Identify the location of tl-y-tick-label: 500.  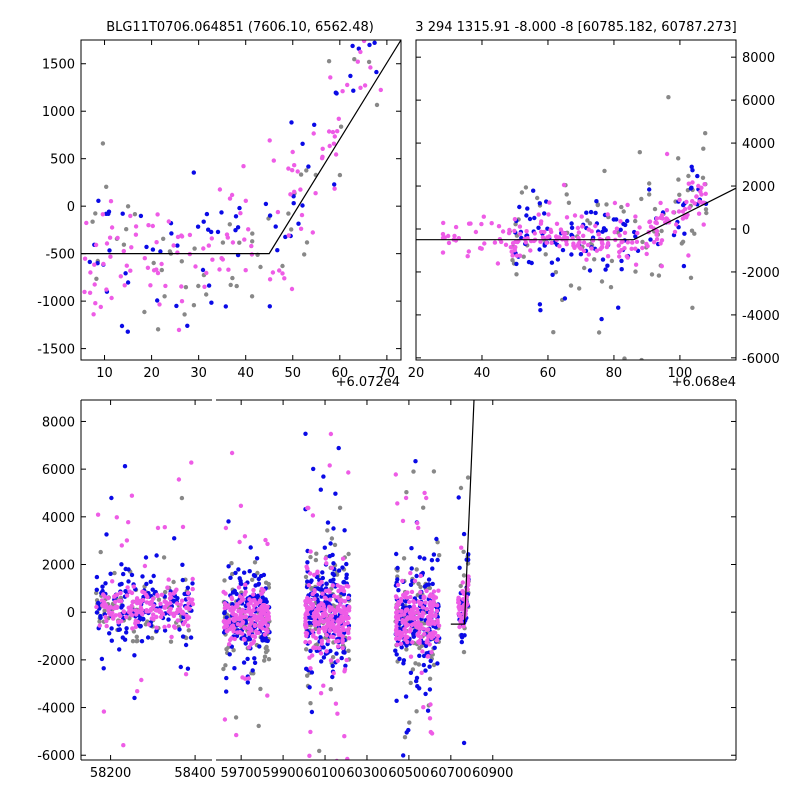
(62, 160).